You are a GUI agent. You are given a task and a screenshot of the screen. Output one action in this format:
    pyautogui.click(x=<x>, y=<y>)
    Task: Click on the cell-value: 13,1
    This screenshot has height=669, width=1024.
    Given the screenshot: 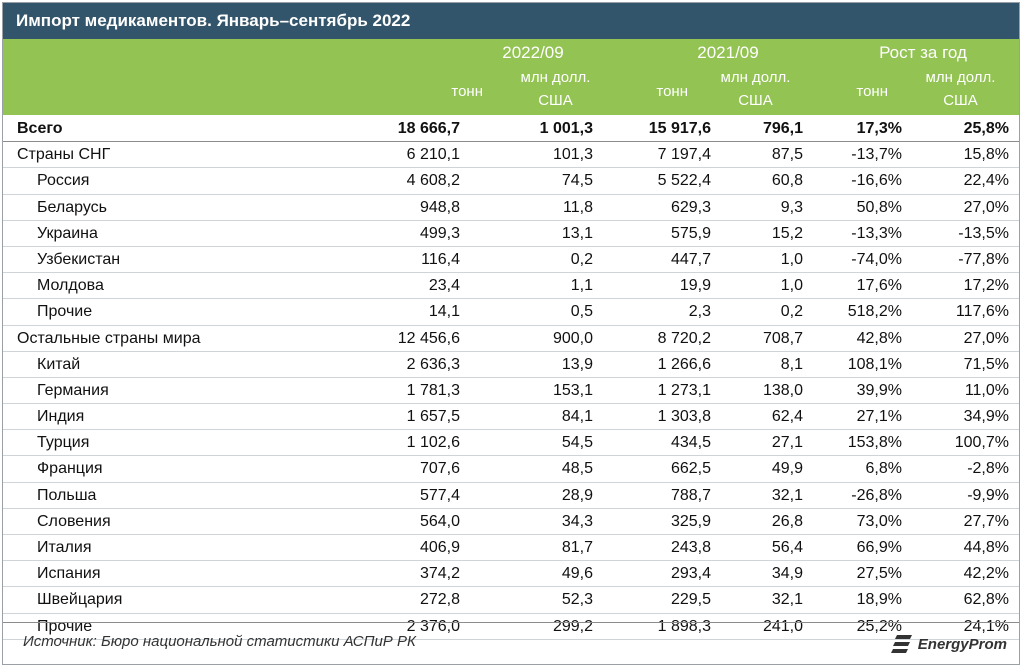 What is the action you would take?
    pyautogui.click(x=577, y=233)
    